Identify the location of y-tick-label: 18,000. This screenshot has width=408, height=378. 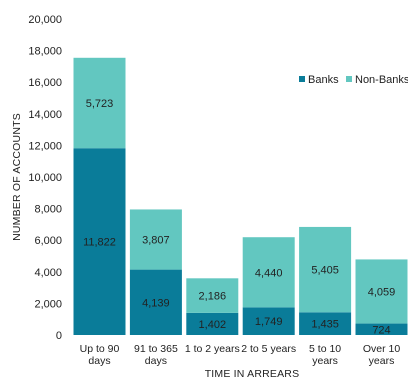
(45, 52).